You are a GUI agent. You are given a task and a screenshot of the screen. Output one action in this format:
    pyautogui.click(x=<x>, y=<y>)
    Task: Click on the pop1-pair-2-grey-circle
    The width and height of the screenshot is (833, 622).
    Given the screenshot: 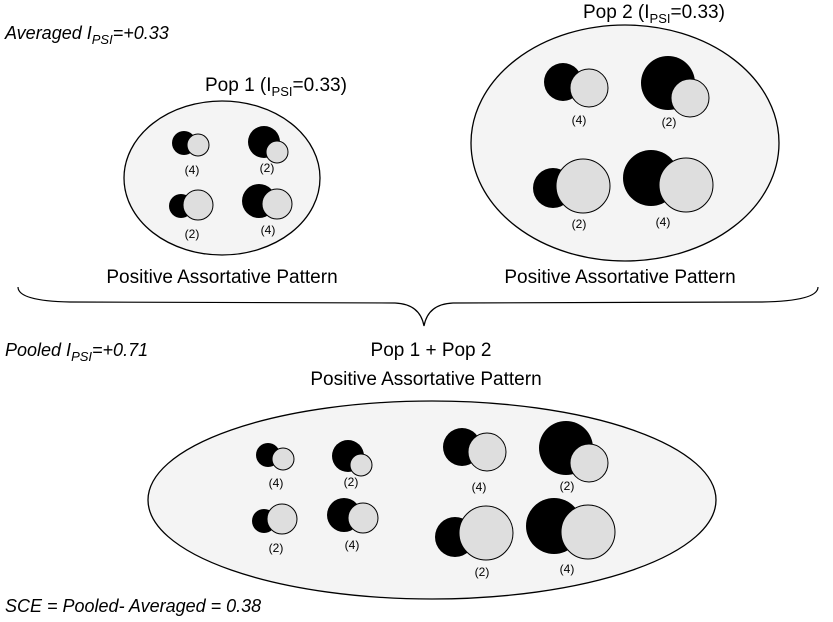 What is the action you would take?
    pyautogui.click(x=277, y=152)
    